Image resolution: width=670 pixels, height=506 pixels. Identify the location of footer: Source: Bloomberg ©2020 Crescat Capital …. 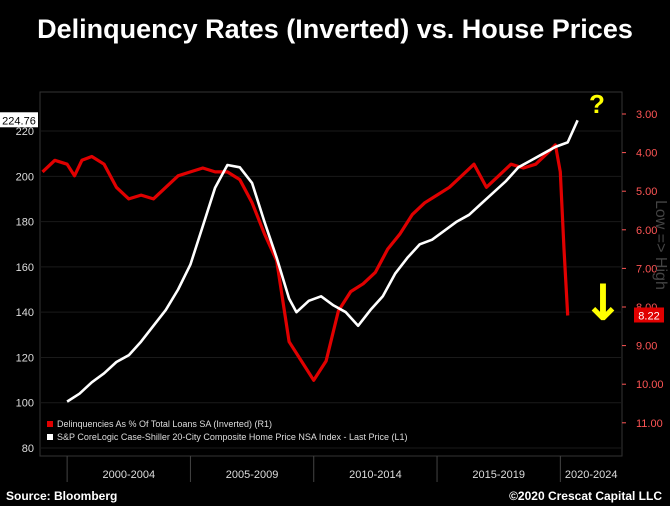
(335, 496).